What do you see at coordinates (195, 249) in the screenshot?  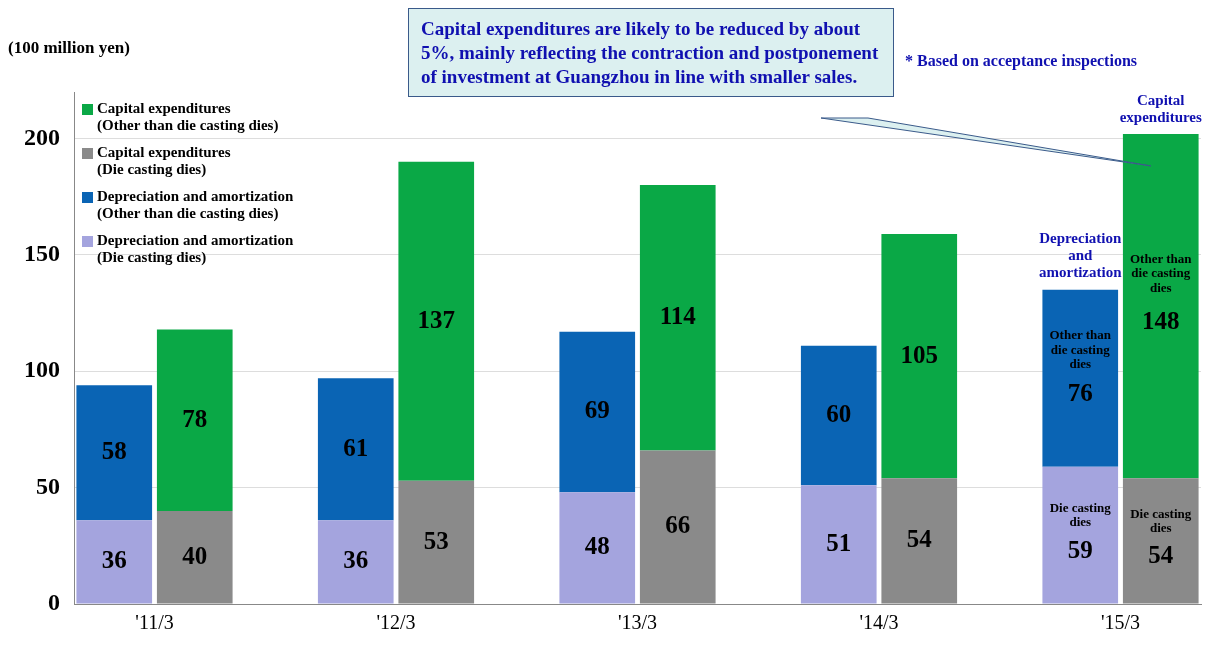 I see `legend-label: Depreciation and amortization (Die casting dies)` at bounding box center [195, 249].